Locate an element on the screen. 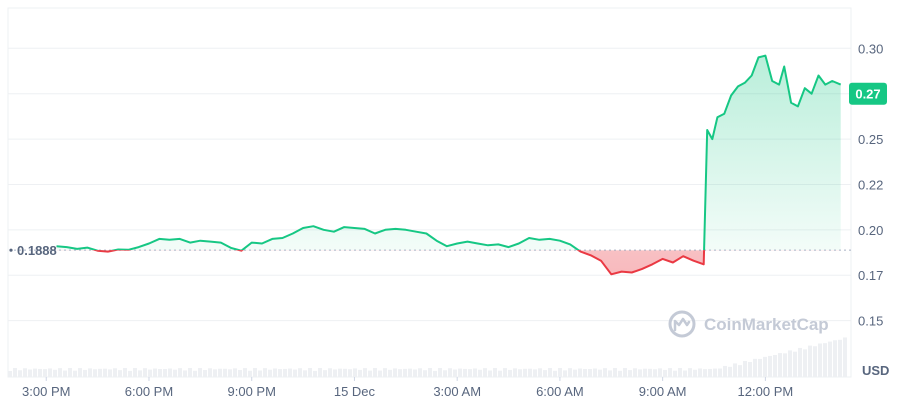 The image size is (900, 400). x-tick-label-0: 3:00 PM is located at coordinates (46, 391).